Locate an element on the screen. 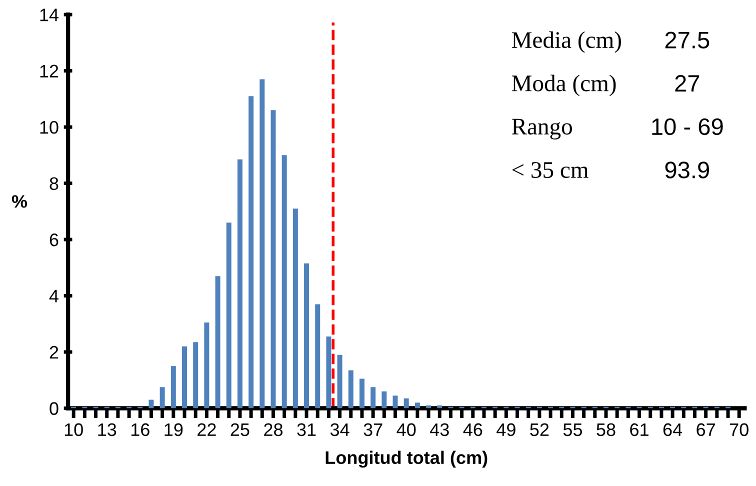 The width and height of the screenshot is (756, 486). annotation: Rango is located at coordinates (542, 129).